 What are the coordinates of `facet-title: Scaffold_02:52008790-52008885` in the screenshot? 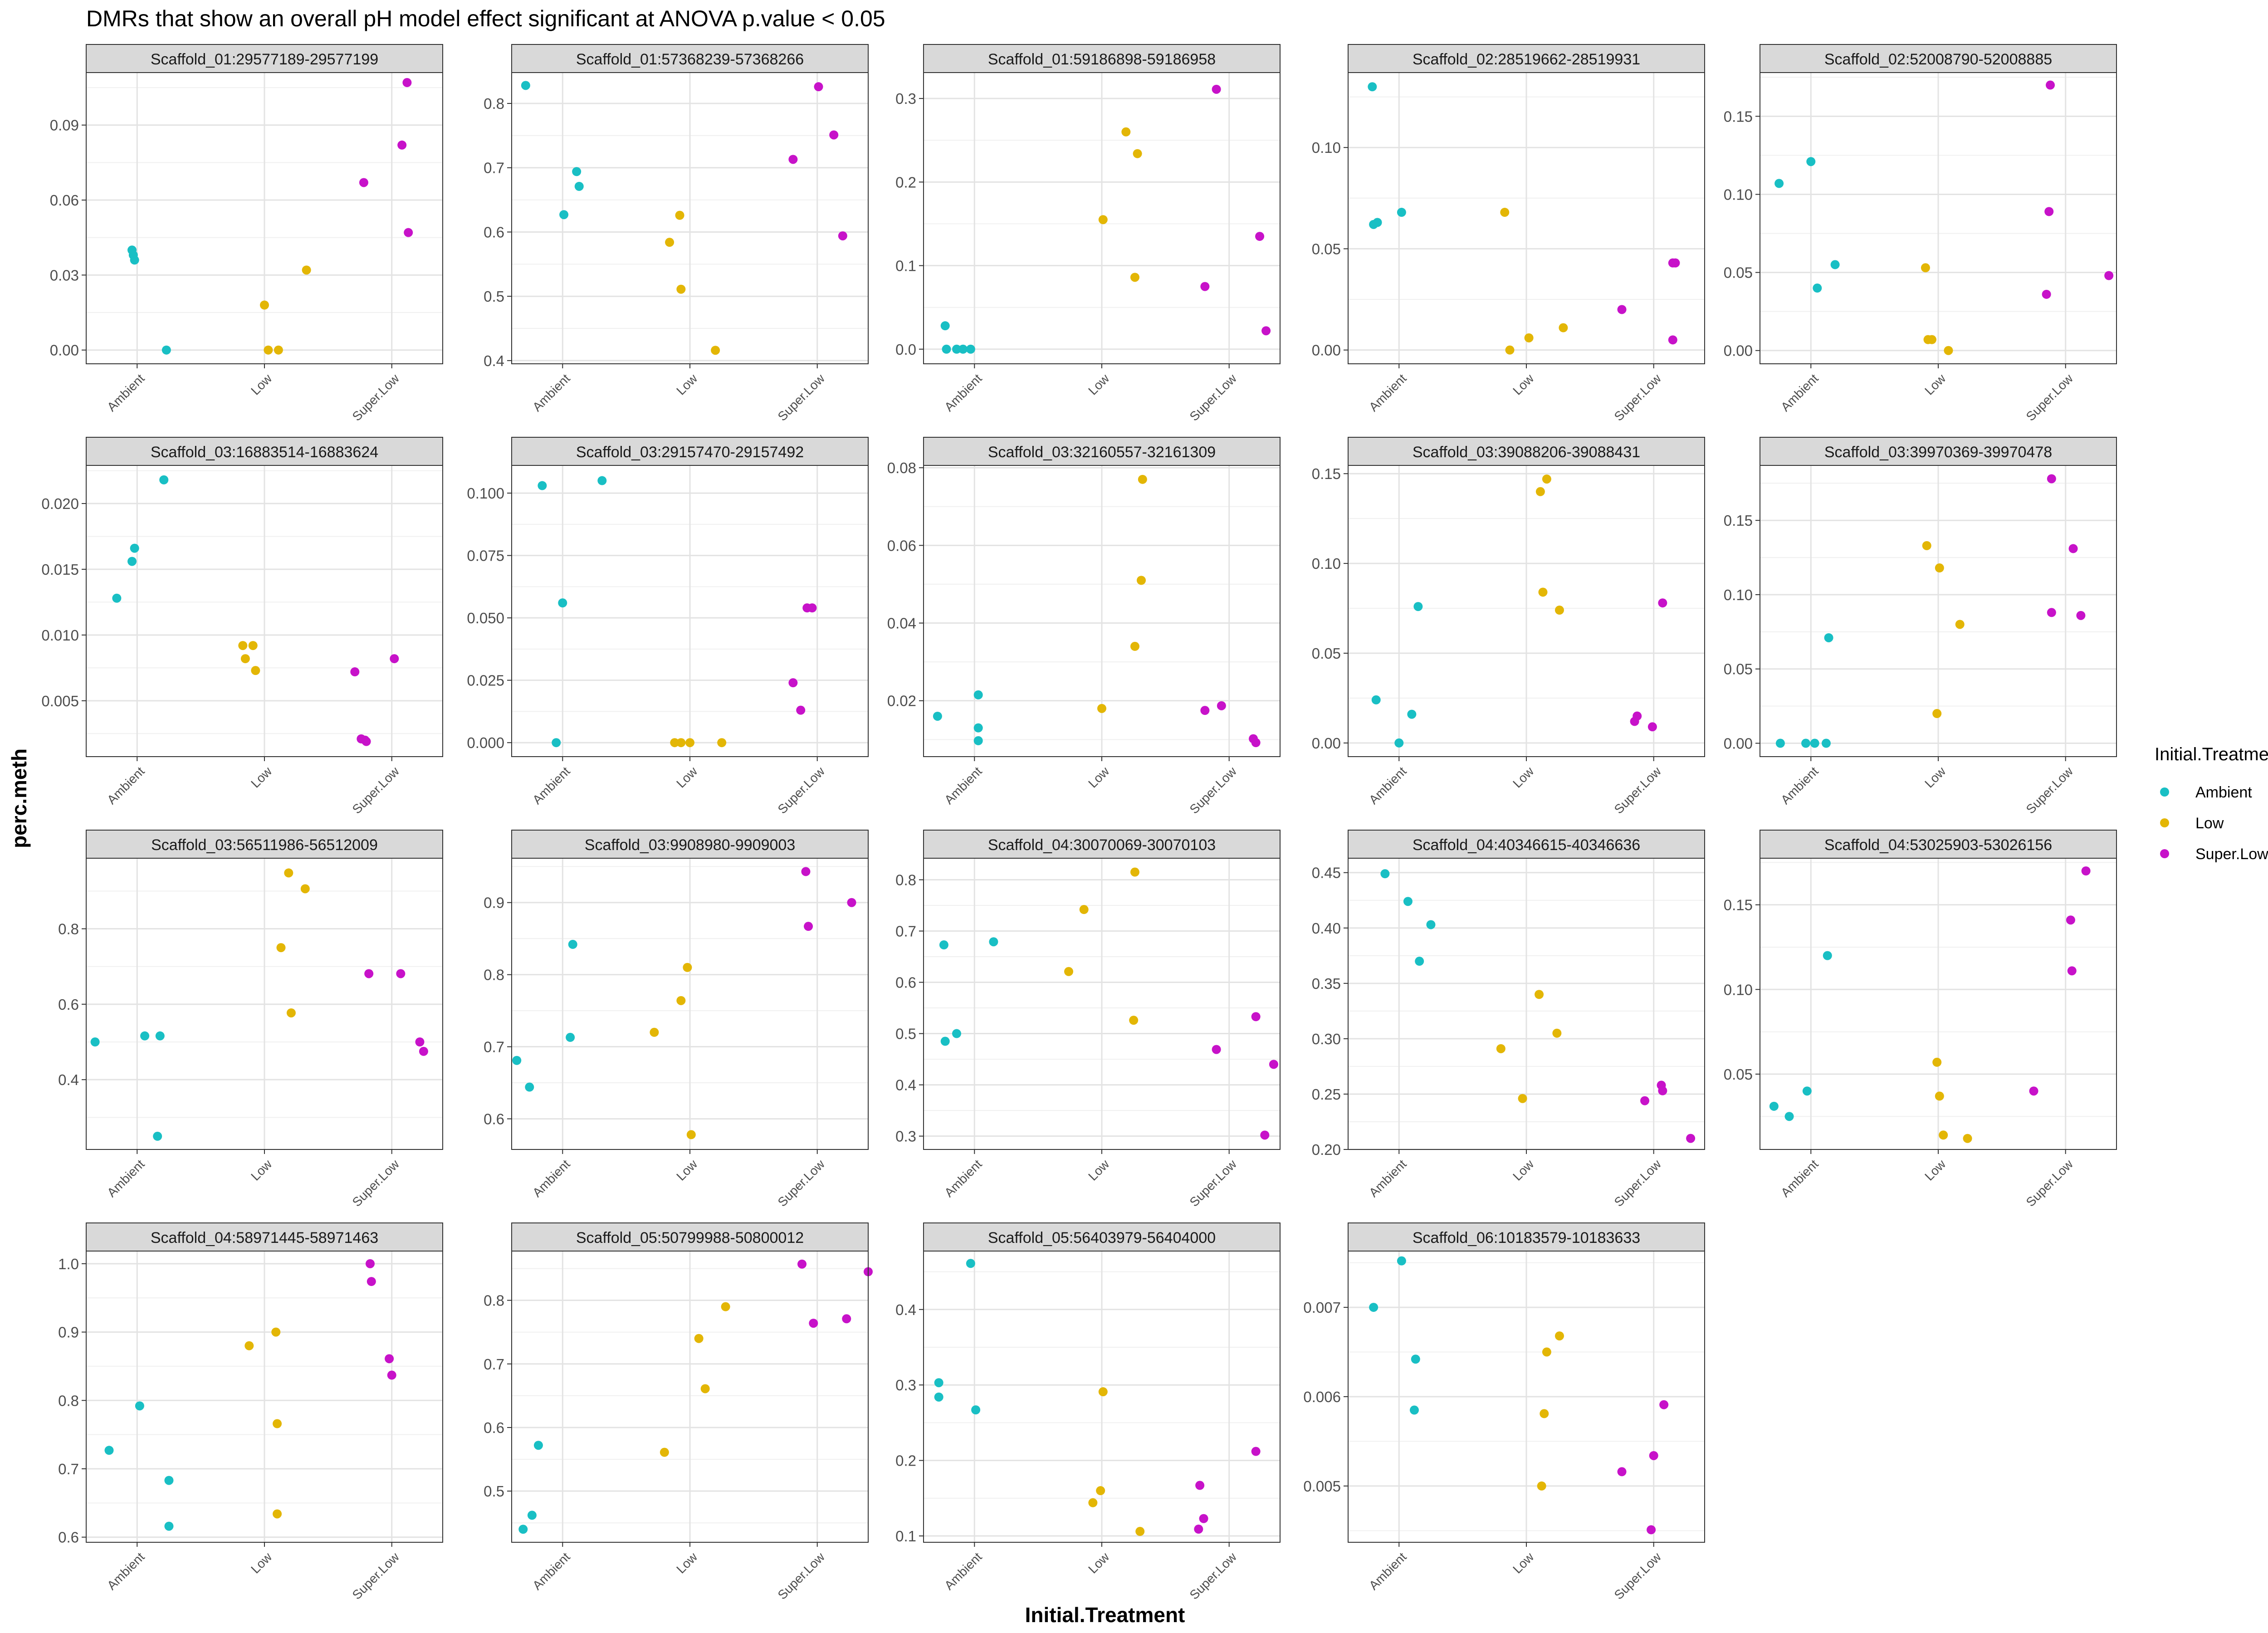 It's located at (1938, 59).